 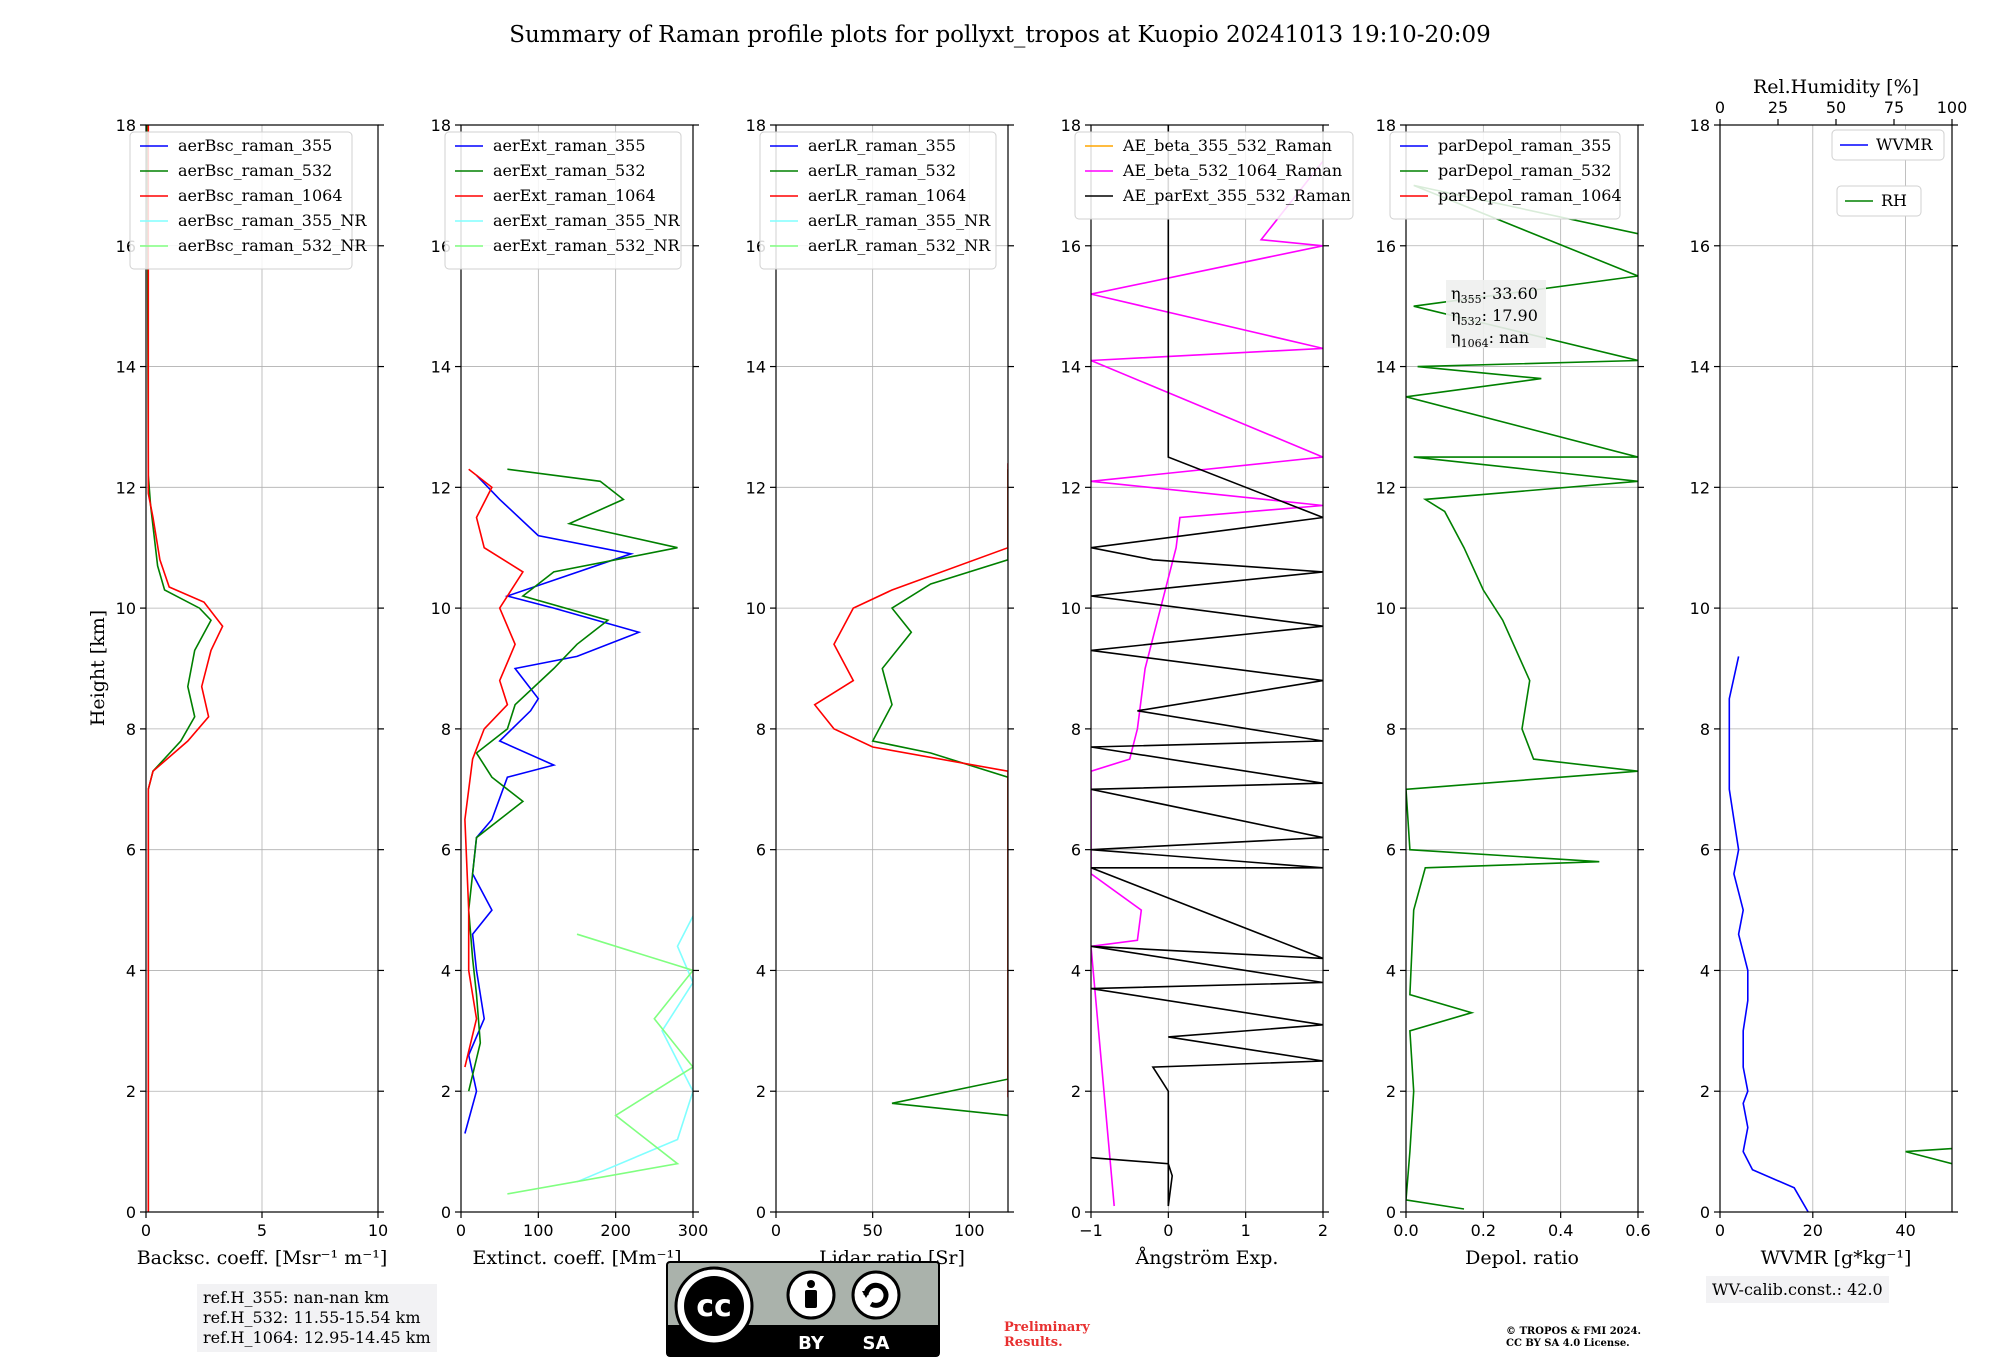 I want to click on series-line-RH, so click(x=1928, y=1156).